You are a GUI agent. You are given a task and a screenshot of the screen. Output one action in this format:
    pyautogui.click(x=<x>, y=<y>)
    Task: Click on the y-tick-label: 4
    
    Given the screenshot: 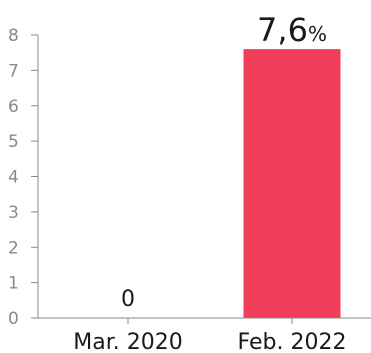 What is the action you would take?
    pyautogui.click(x=13, y=178)
    